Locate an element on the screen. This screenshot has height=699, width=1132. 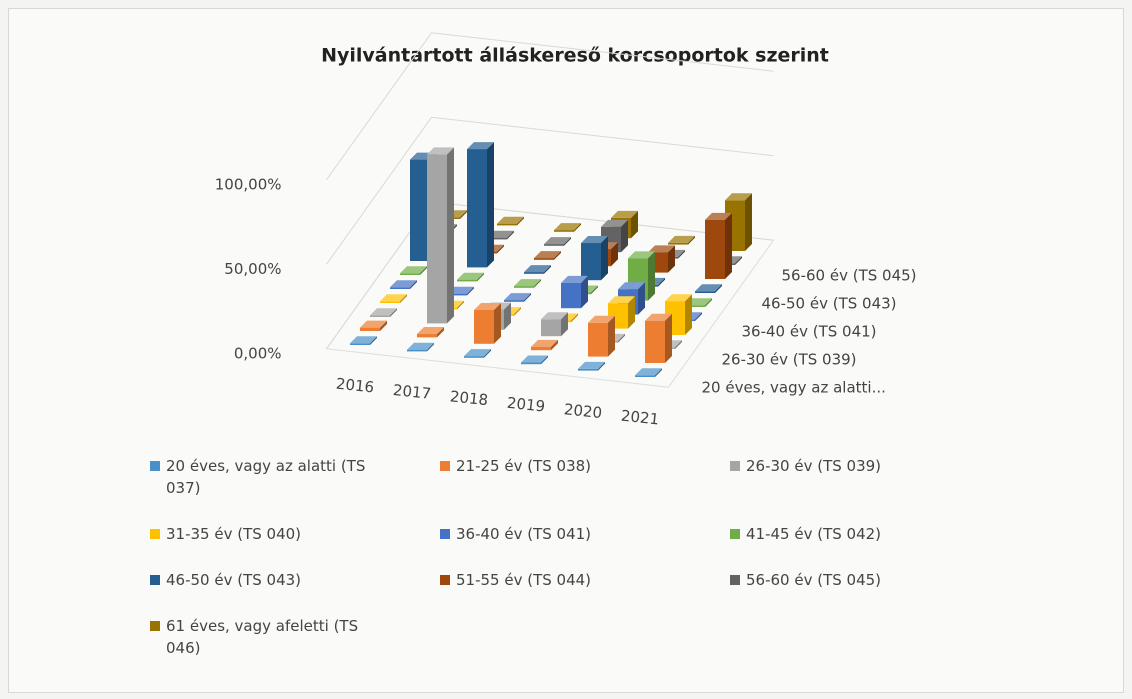
legend-item: 36-40 év (TS 041) is located at coordinates (585, 534).